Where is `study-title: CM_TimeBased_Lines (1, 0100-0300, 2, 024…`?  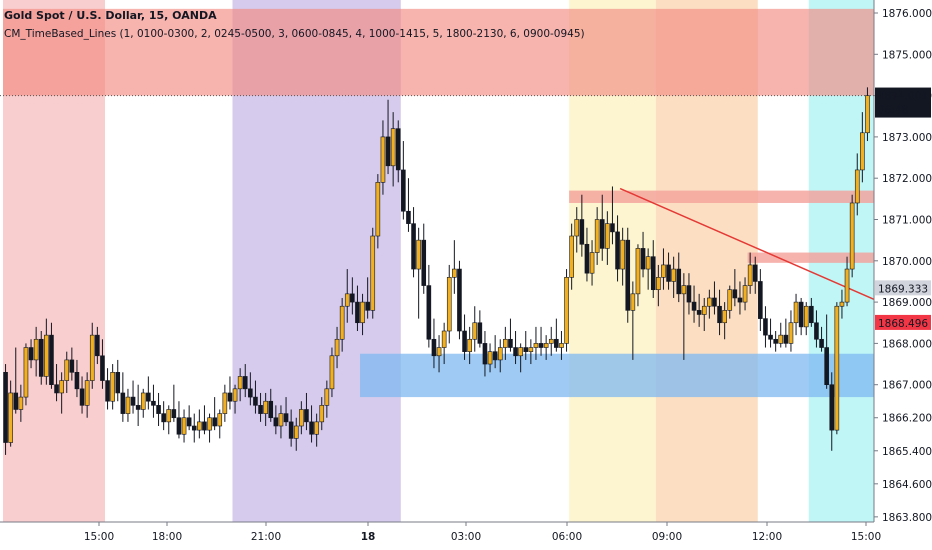
study-title: CM_TimeBased_Lines (1, 0100-0300, 2, 024… is located at coordinates (294, 34).